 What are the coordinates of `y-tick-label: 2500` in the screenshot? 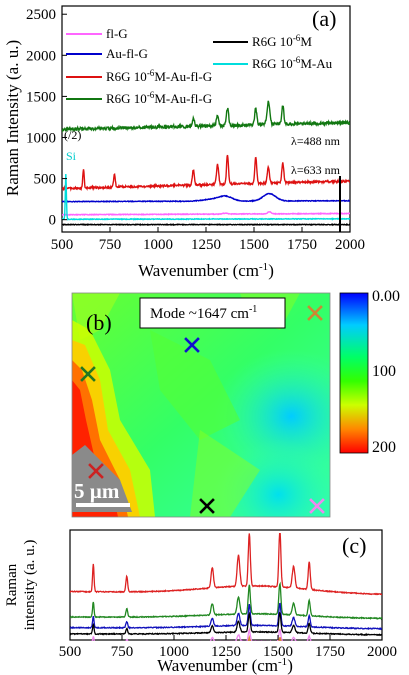 It's located at (41, 15).